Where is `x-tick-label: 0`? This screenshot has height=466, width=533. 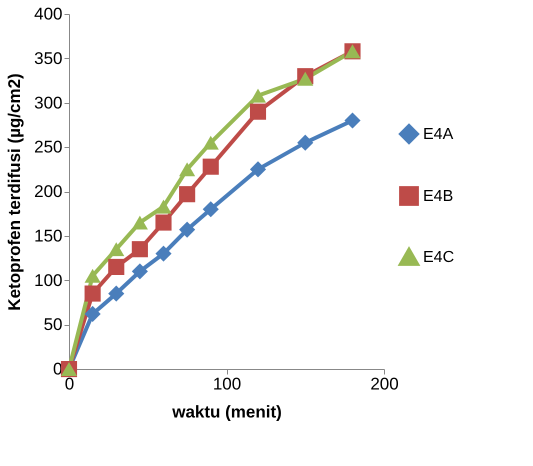
x-tick-label: 0 is located at coordinates (69, 384).